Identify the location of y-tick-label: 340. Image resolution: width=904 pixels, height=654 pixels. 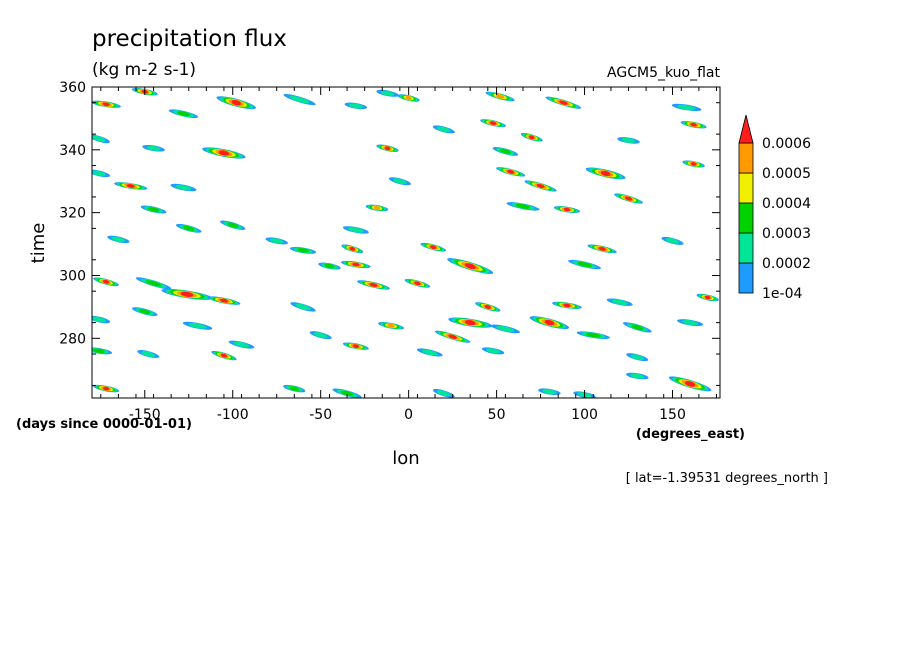
(72, 151).